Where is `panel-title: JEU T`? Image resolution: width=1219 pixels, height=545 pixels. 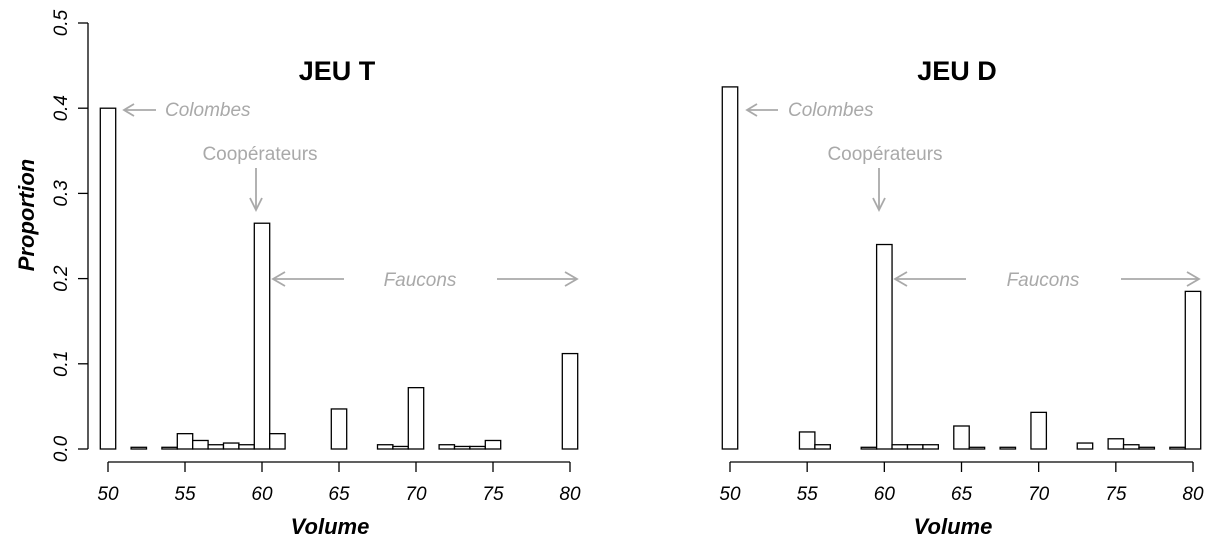 panel-title: JEU T is located at coordinates (337, 71).